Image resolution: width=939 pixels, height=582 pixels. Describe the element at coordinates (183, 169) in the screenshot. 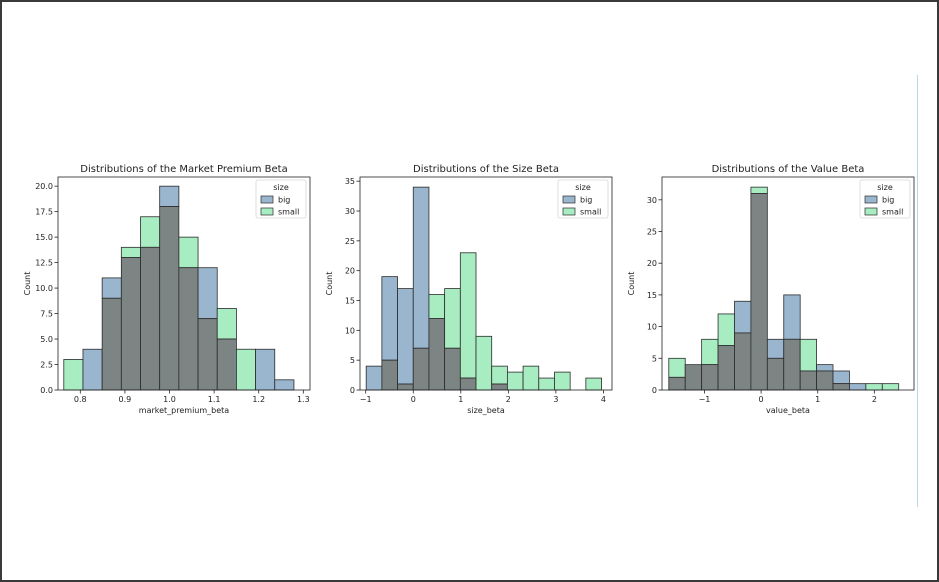

I see `chart-title: Distributions of the Market Premium Beta` at that location.